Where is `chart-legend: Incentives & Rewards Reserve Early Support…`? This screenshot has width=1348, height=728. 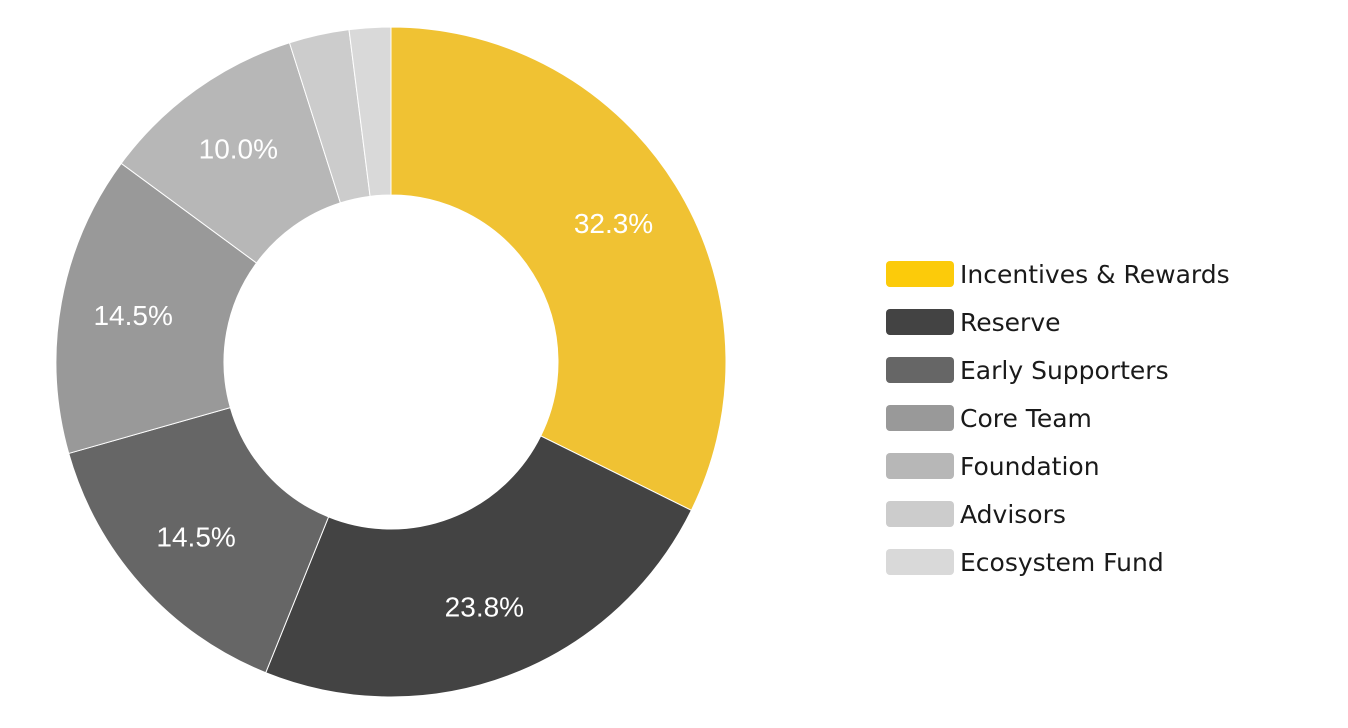
chart-legend: Incentives & Rewards Reserve Early Support… is located at coordinates (1058, 418).